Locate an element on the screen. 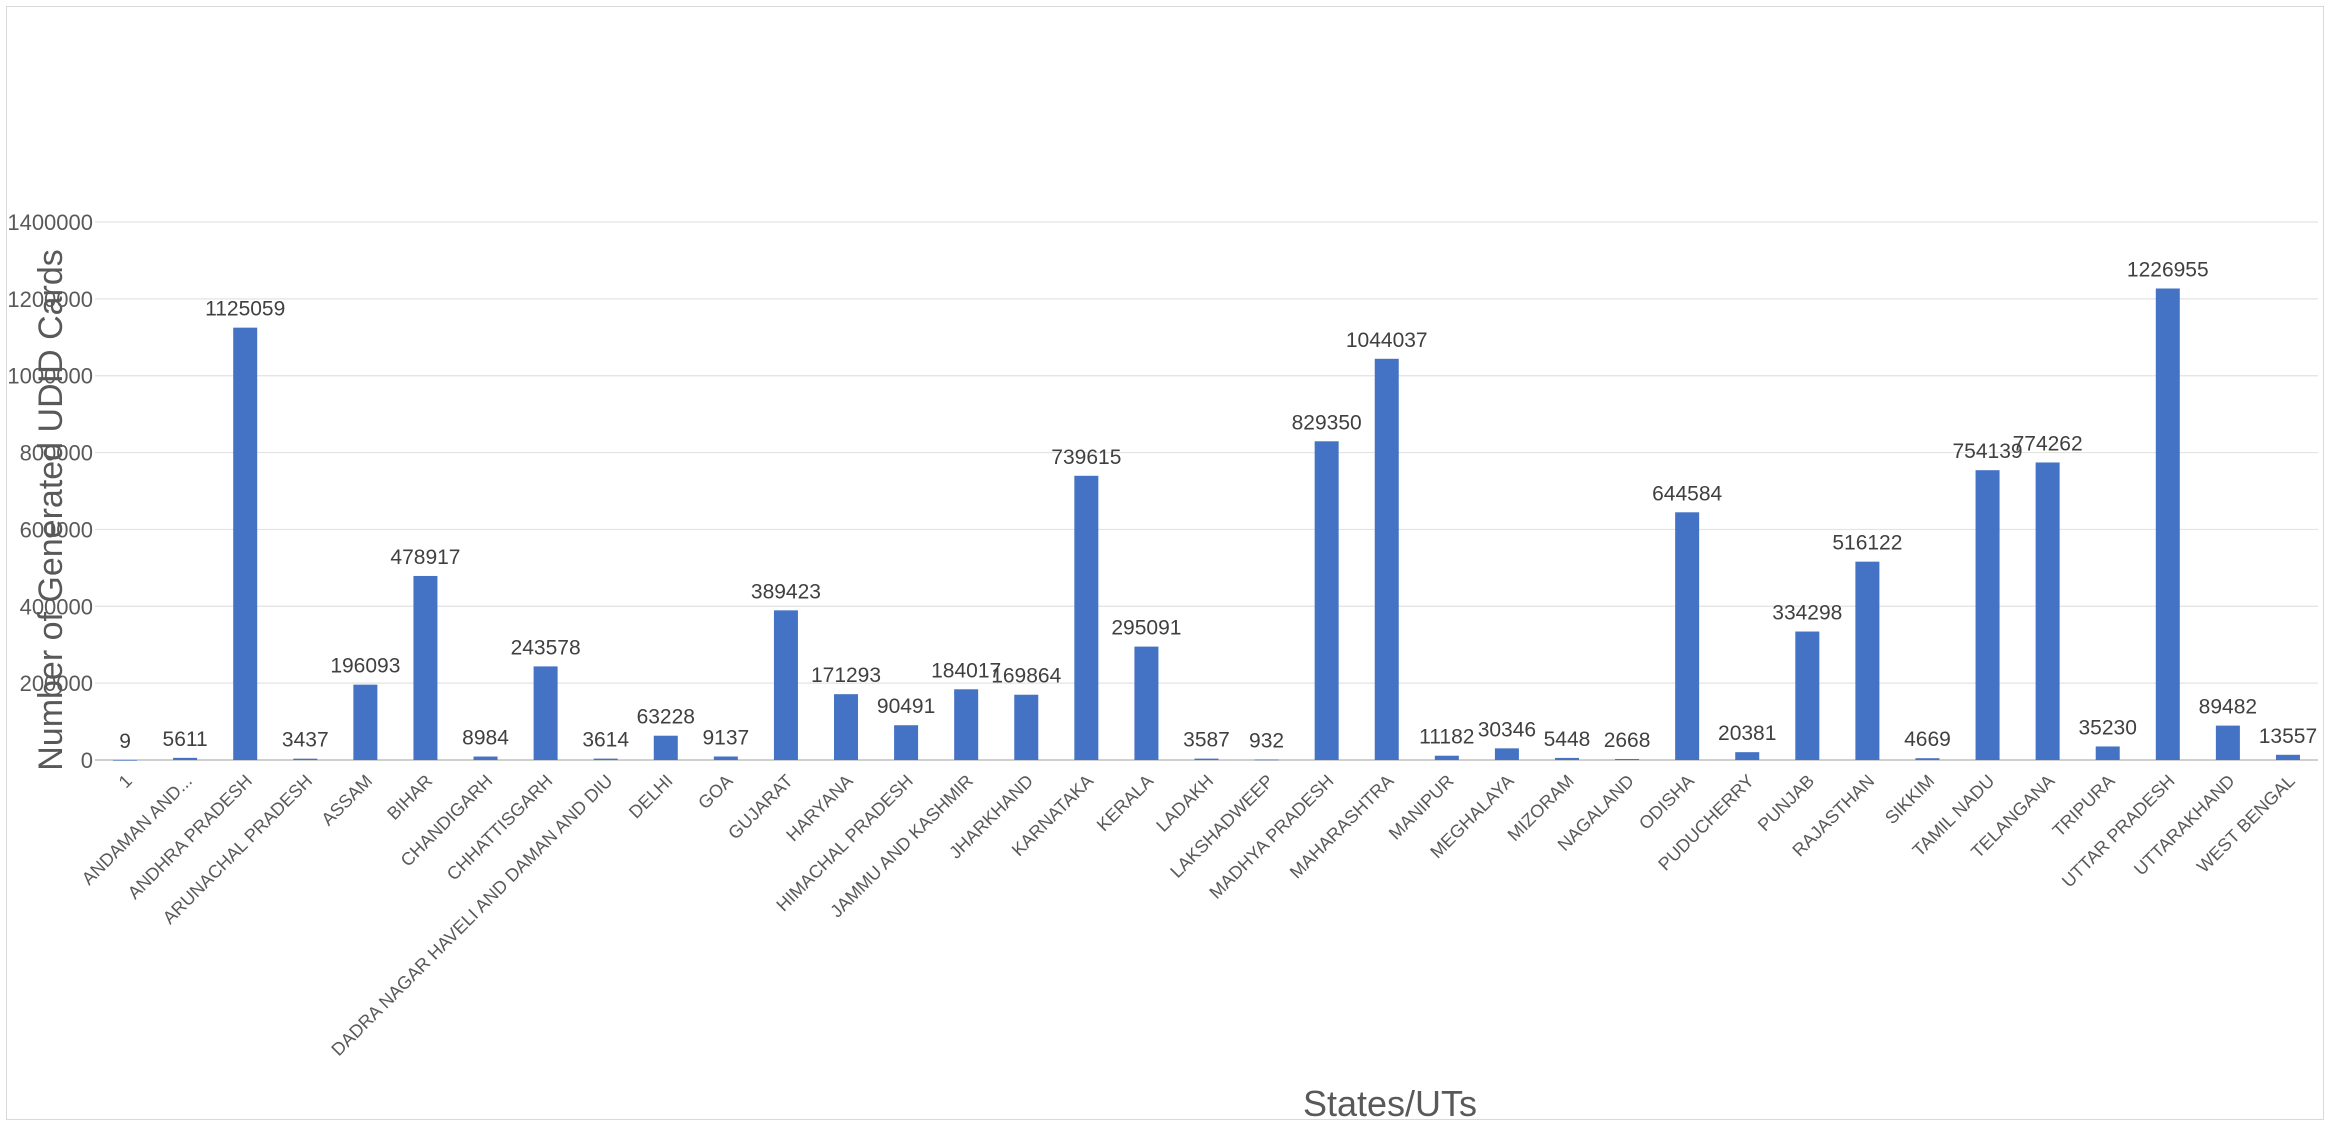 The height and width of the screenshot is (1127, 2331). x-tick-label: UTTAR PRADESH is located at coordinates (2118, 831).